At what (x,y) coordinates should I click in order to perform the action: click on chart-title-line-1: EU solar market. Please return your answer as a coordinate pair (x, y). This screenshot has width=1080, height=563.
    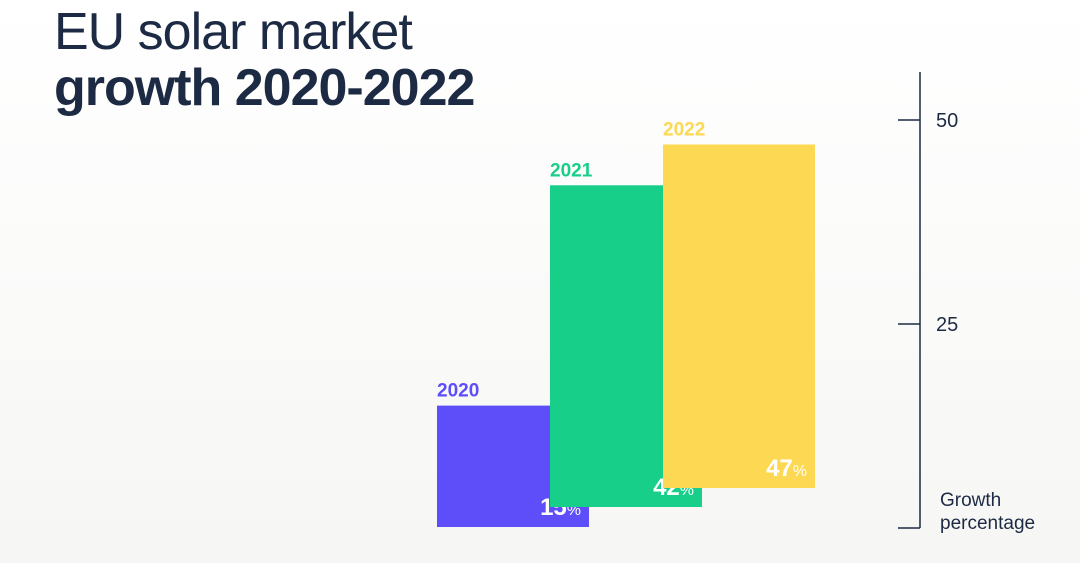
    Looking at the image, I should click on (233, 32).